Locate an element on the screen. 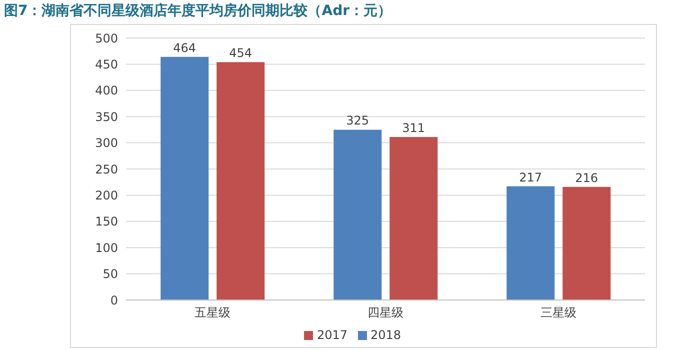 The height and width of the screenshot is (350, 699). y-tick-label: 500 is located at coordinates (106, 38).